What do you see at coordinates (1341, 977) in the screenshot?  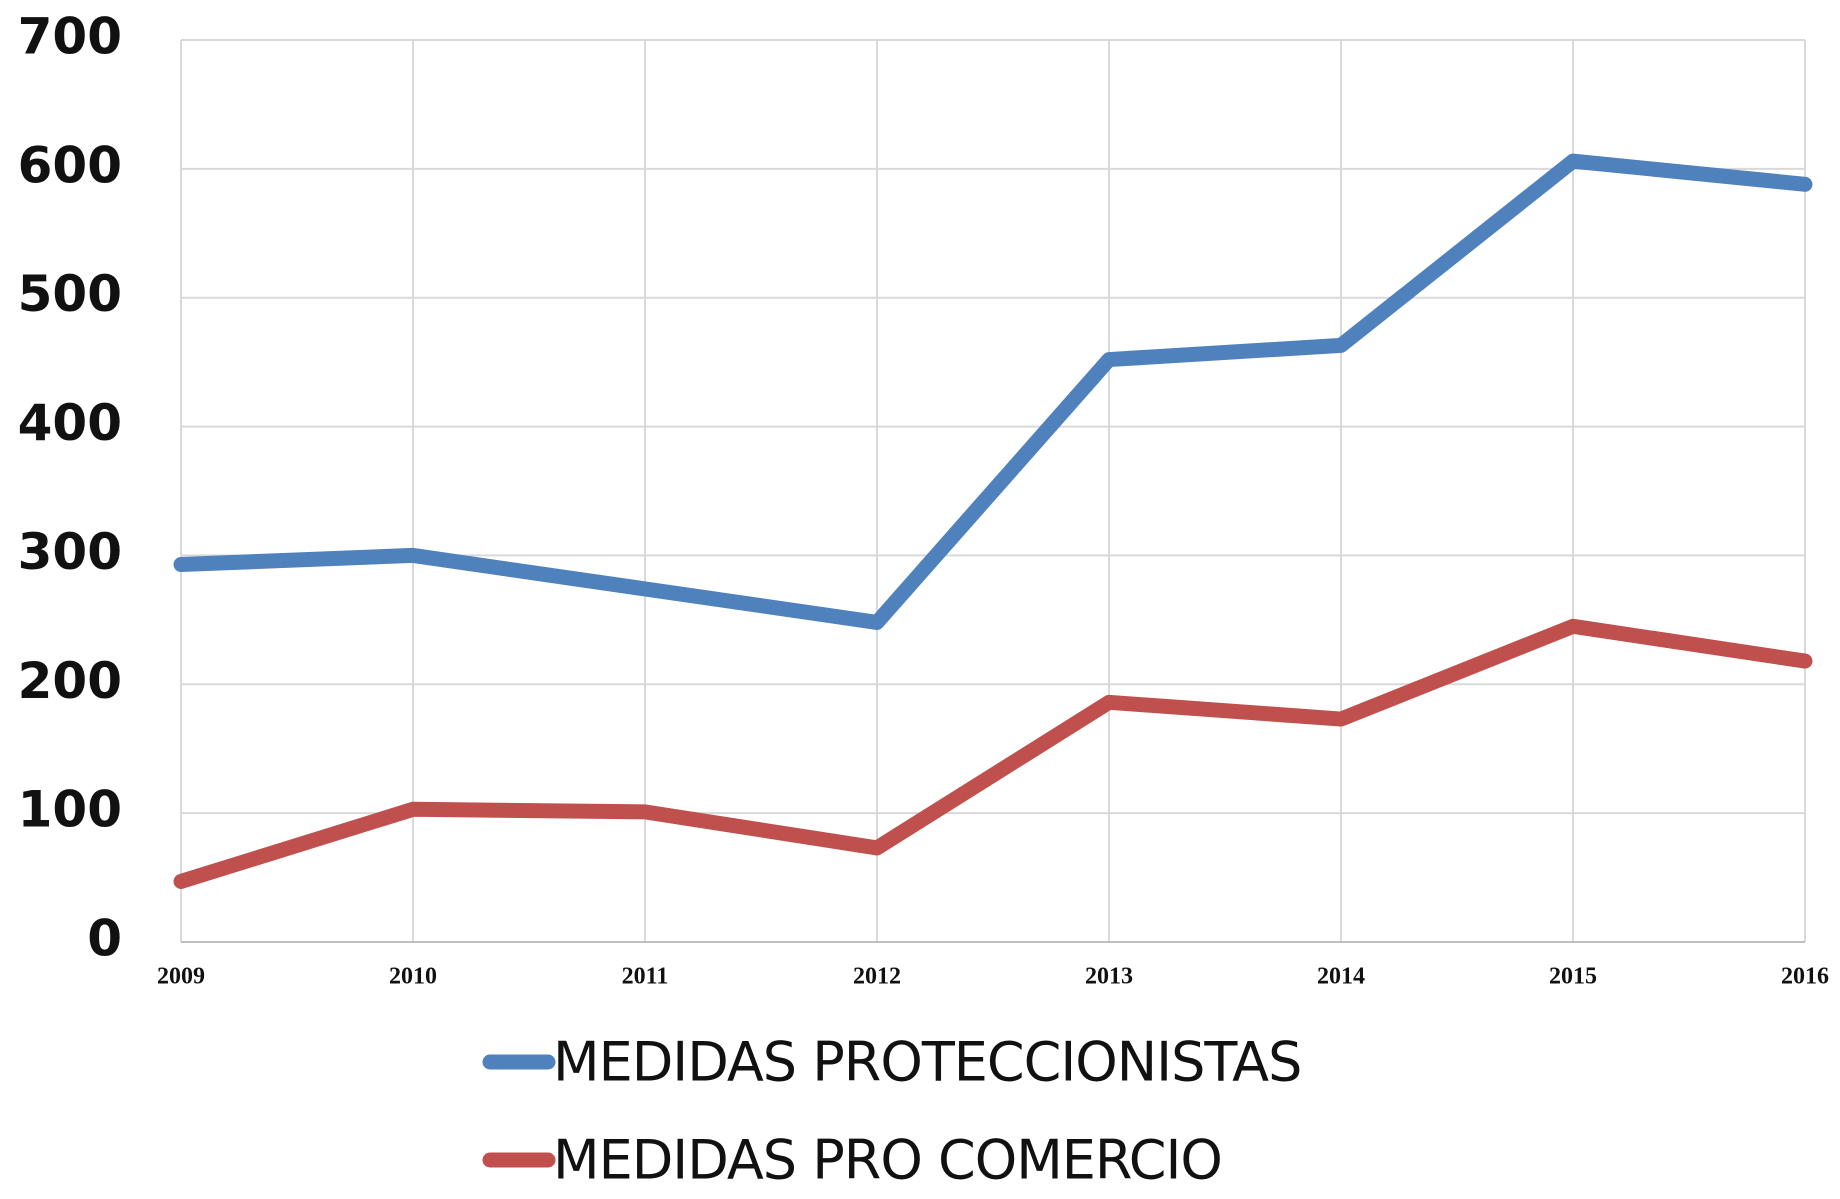 I see `x-tick-label: 2014` at bounding box center [1341, 977].